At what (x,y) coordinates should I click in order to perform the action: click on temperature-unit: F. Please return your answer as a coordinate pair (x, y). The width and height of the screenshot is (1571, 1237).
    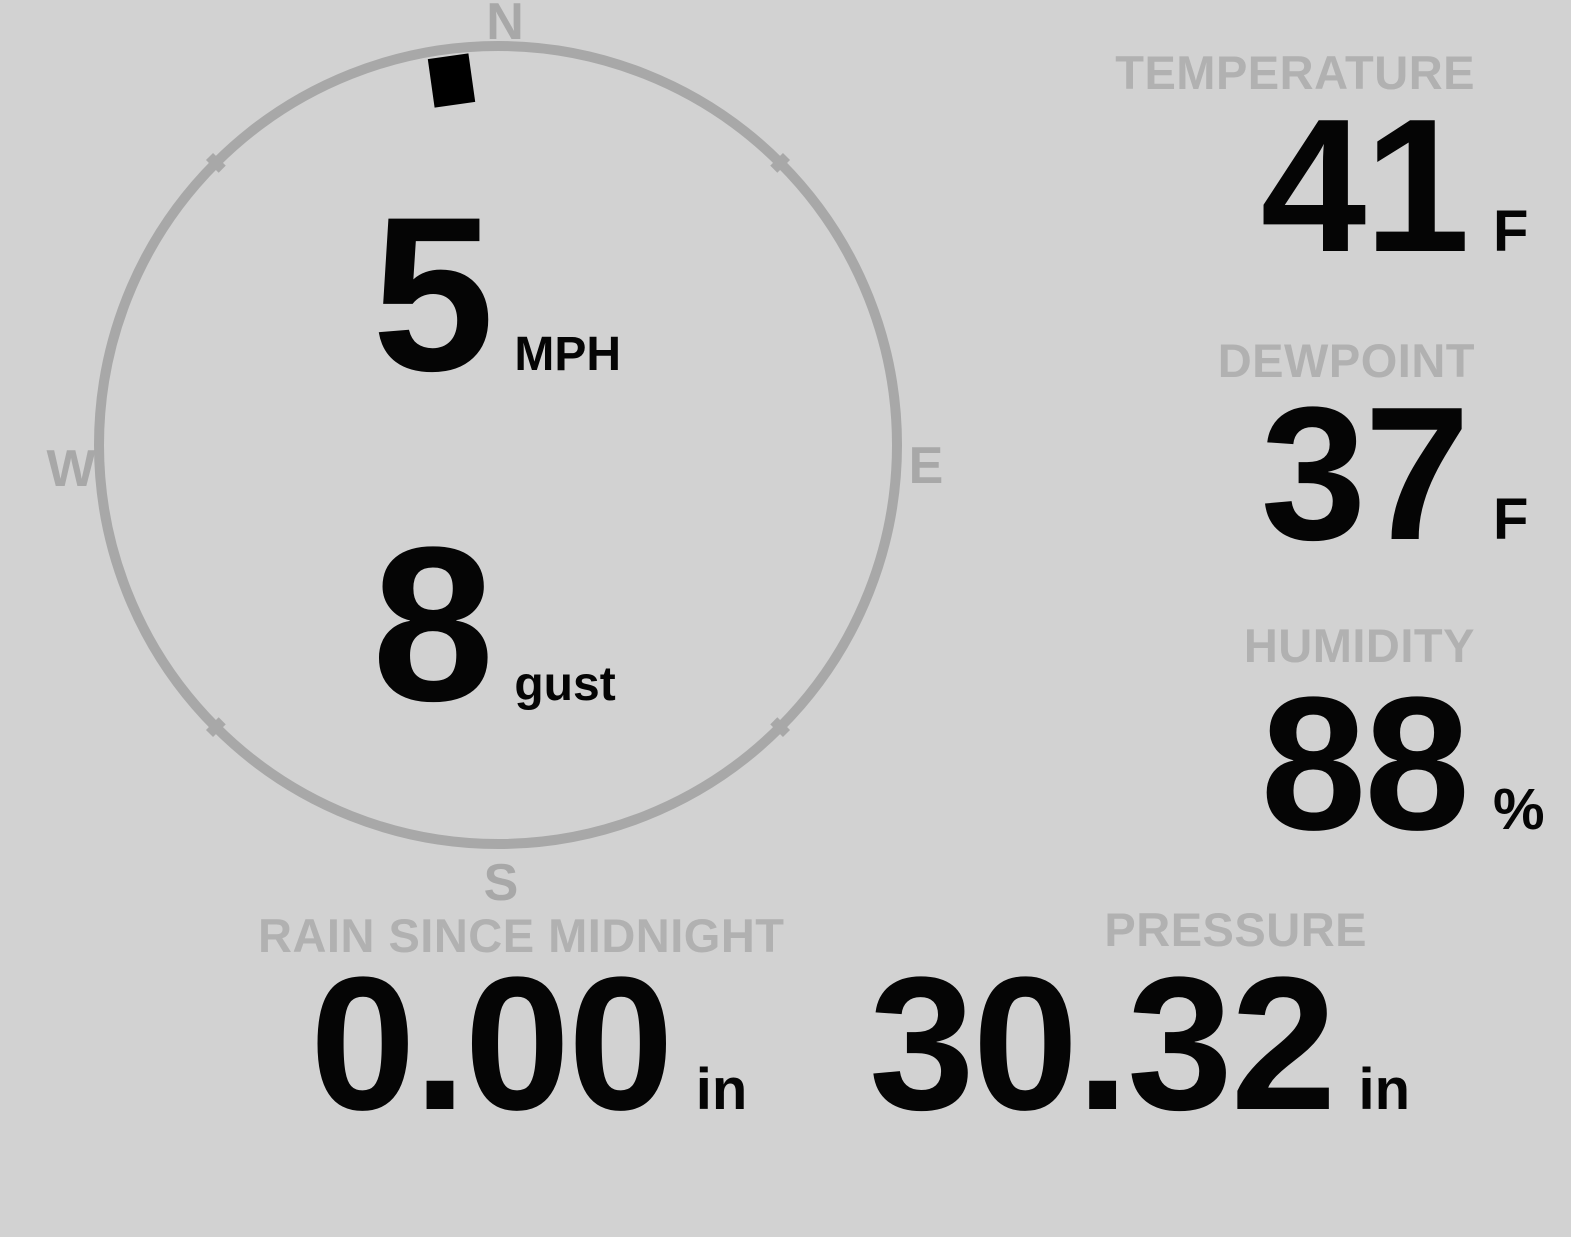
    Looking at the image, I should click on (1511, 231).